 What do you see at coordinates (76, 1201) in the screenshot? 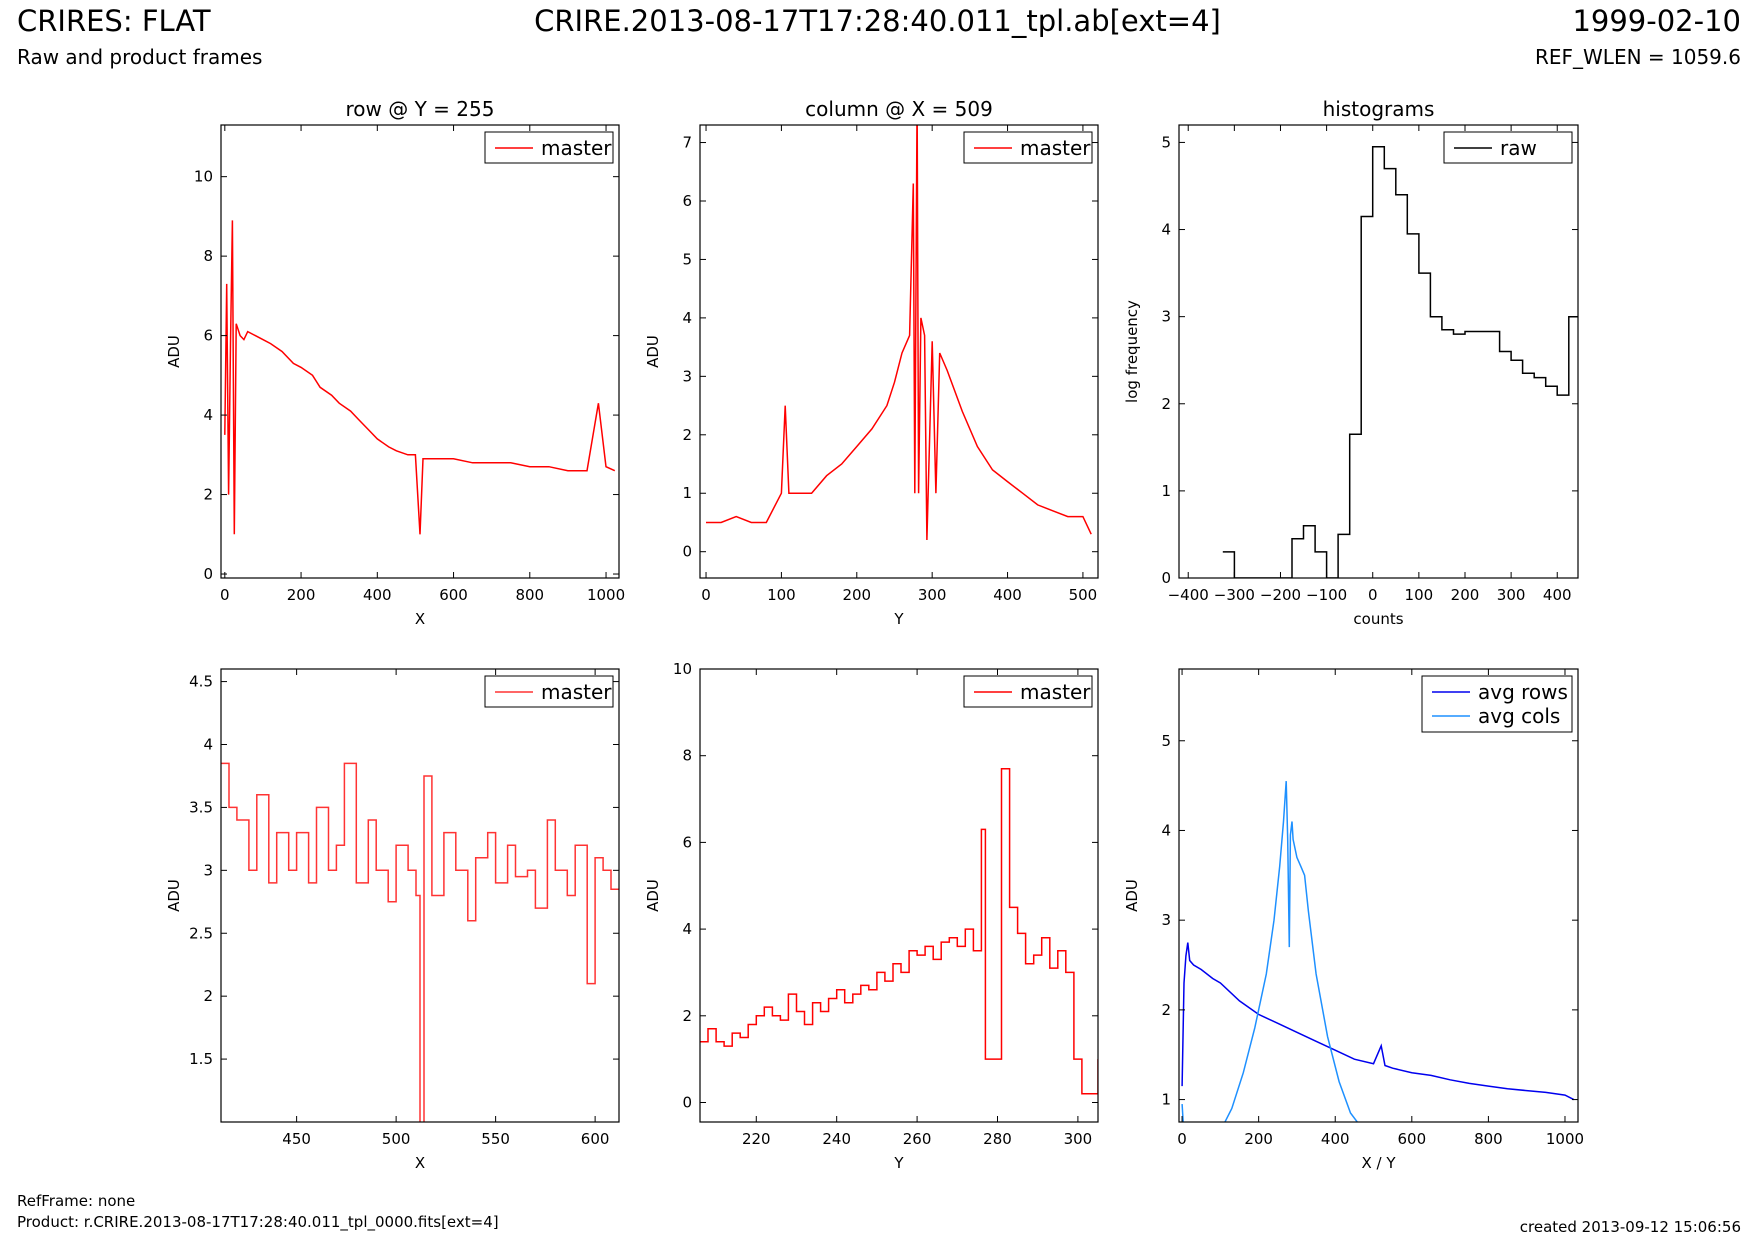
I see `refframe-note: RefFrame: none` at bounding box center [76, 1201].